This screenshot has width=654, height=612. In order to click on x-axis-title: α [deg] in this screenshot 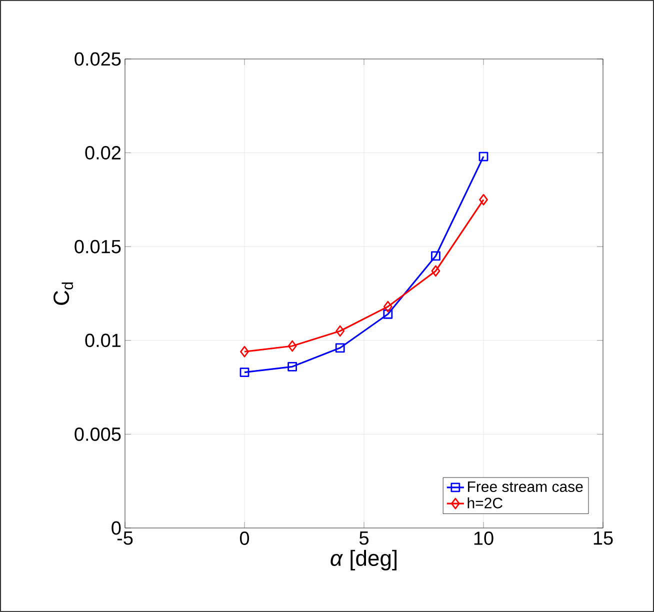, I will do `click(363, 560)`.